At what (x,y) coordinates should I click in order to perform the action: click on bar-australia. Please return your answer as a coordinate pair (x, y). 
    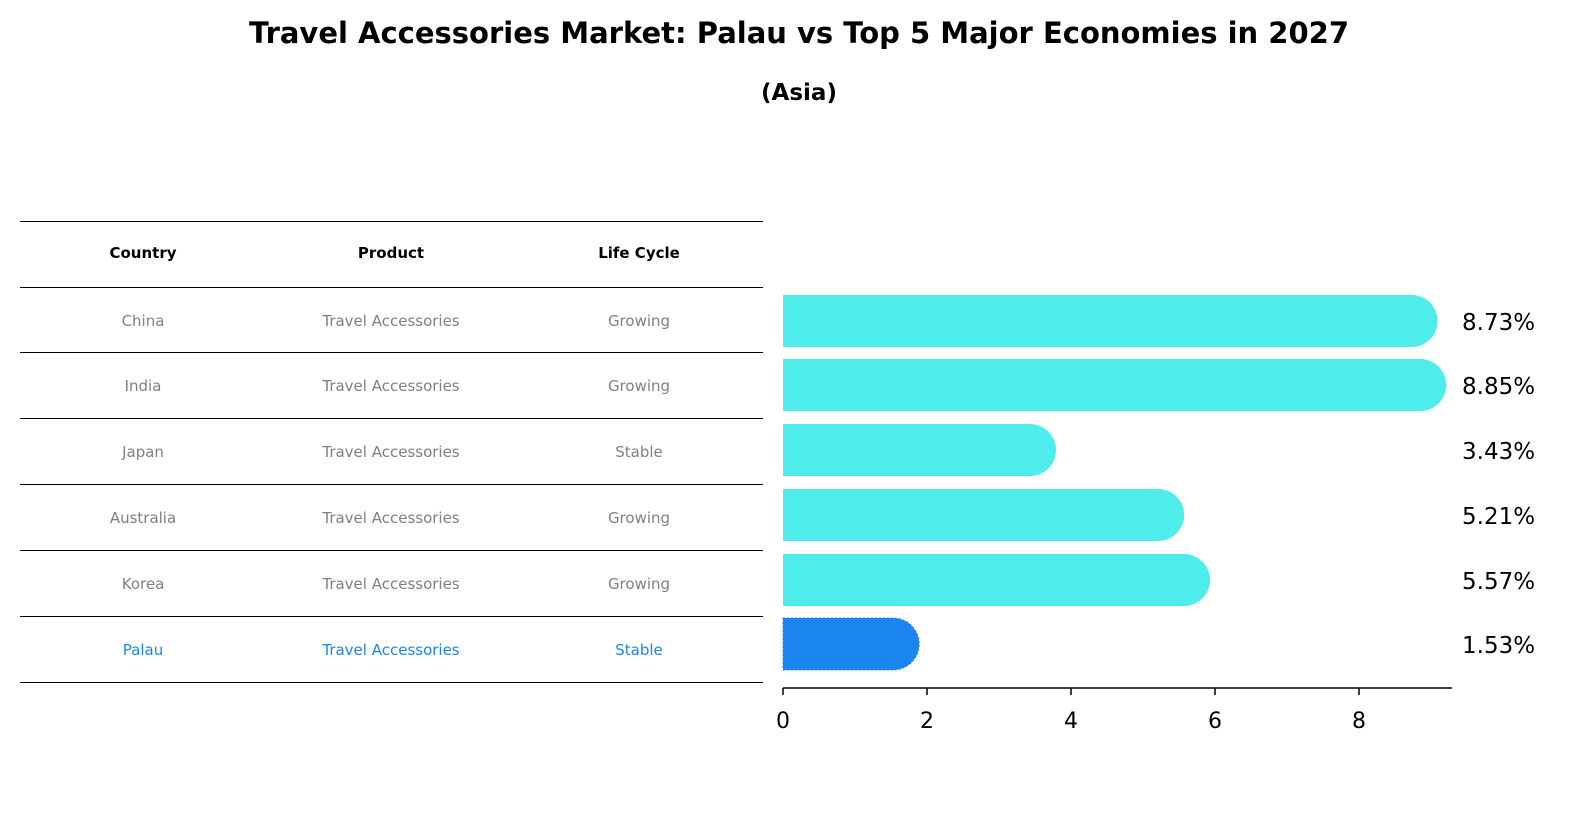
    Looking at the image, I should click on (984, 515).